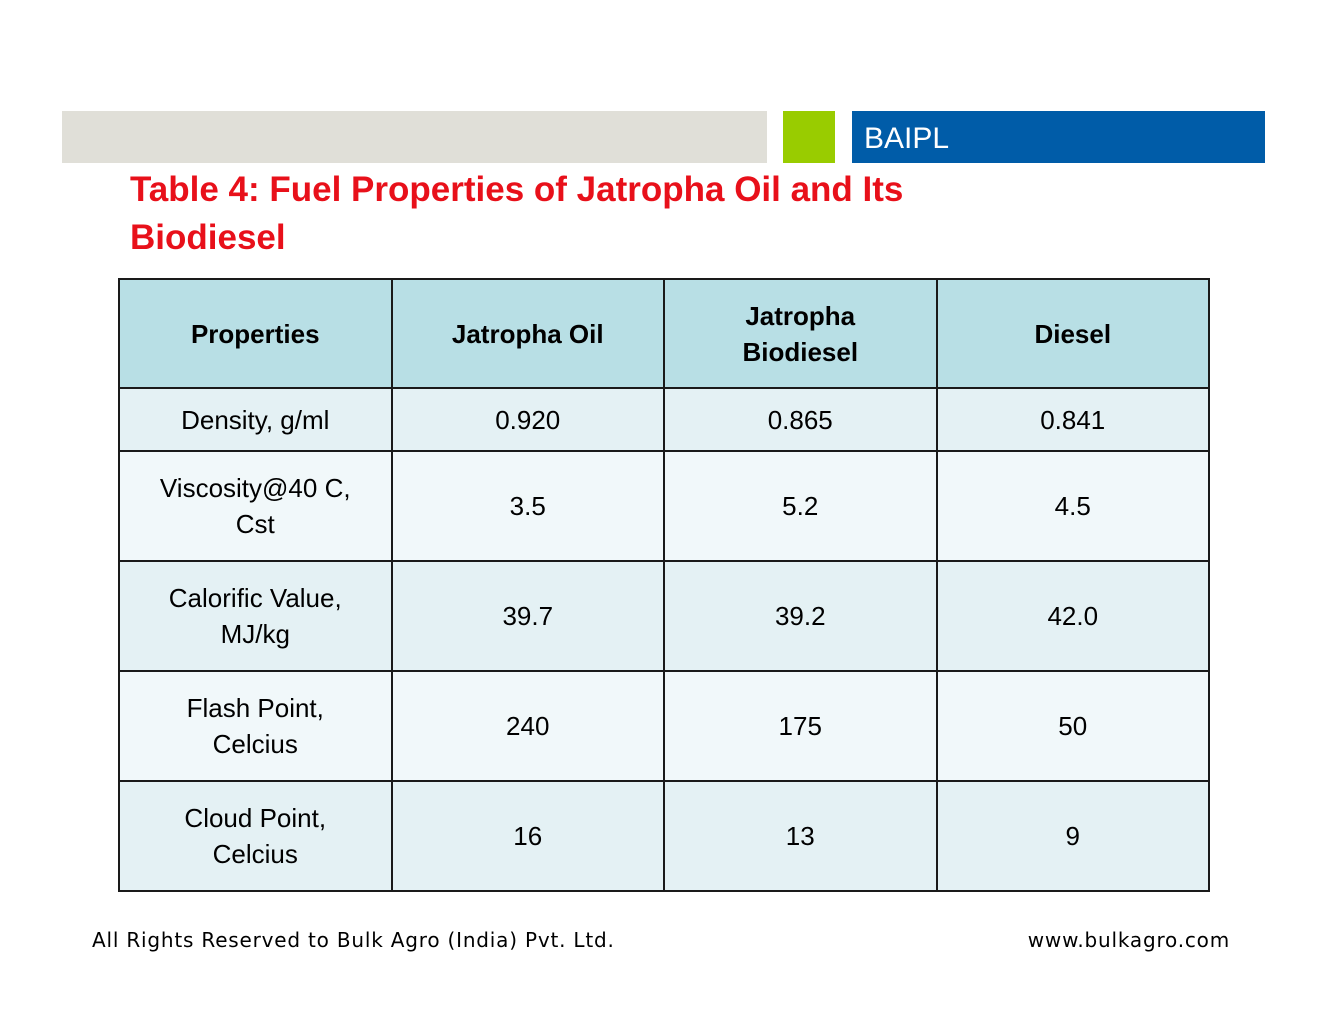 This screenshot has width=1325, height=1024. I want to click on cell-text: Jatropha Oil, so click(527, 333).